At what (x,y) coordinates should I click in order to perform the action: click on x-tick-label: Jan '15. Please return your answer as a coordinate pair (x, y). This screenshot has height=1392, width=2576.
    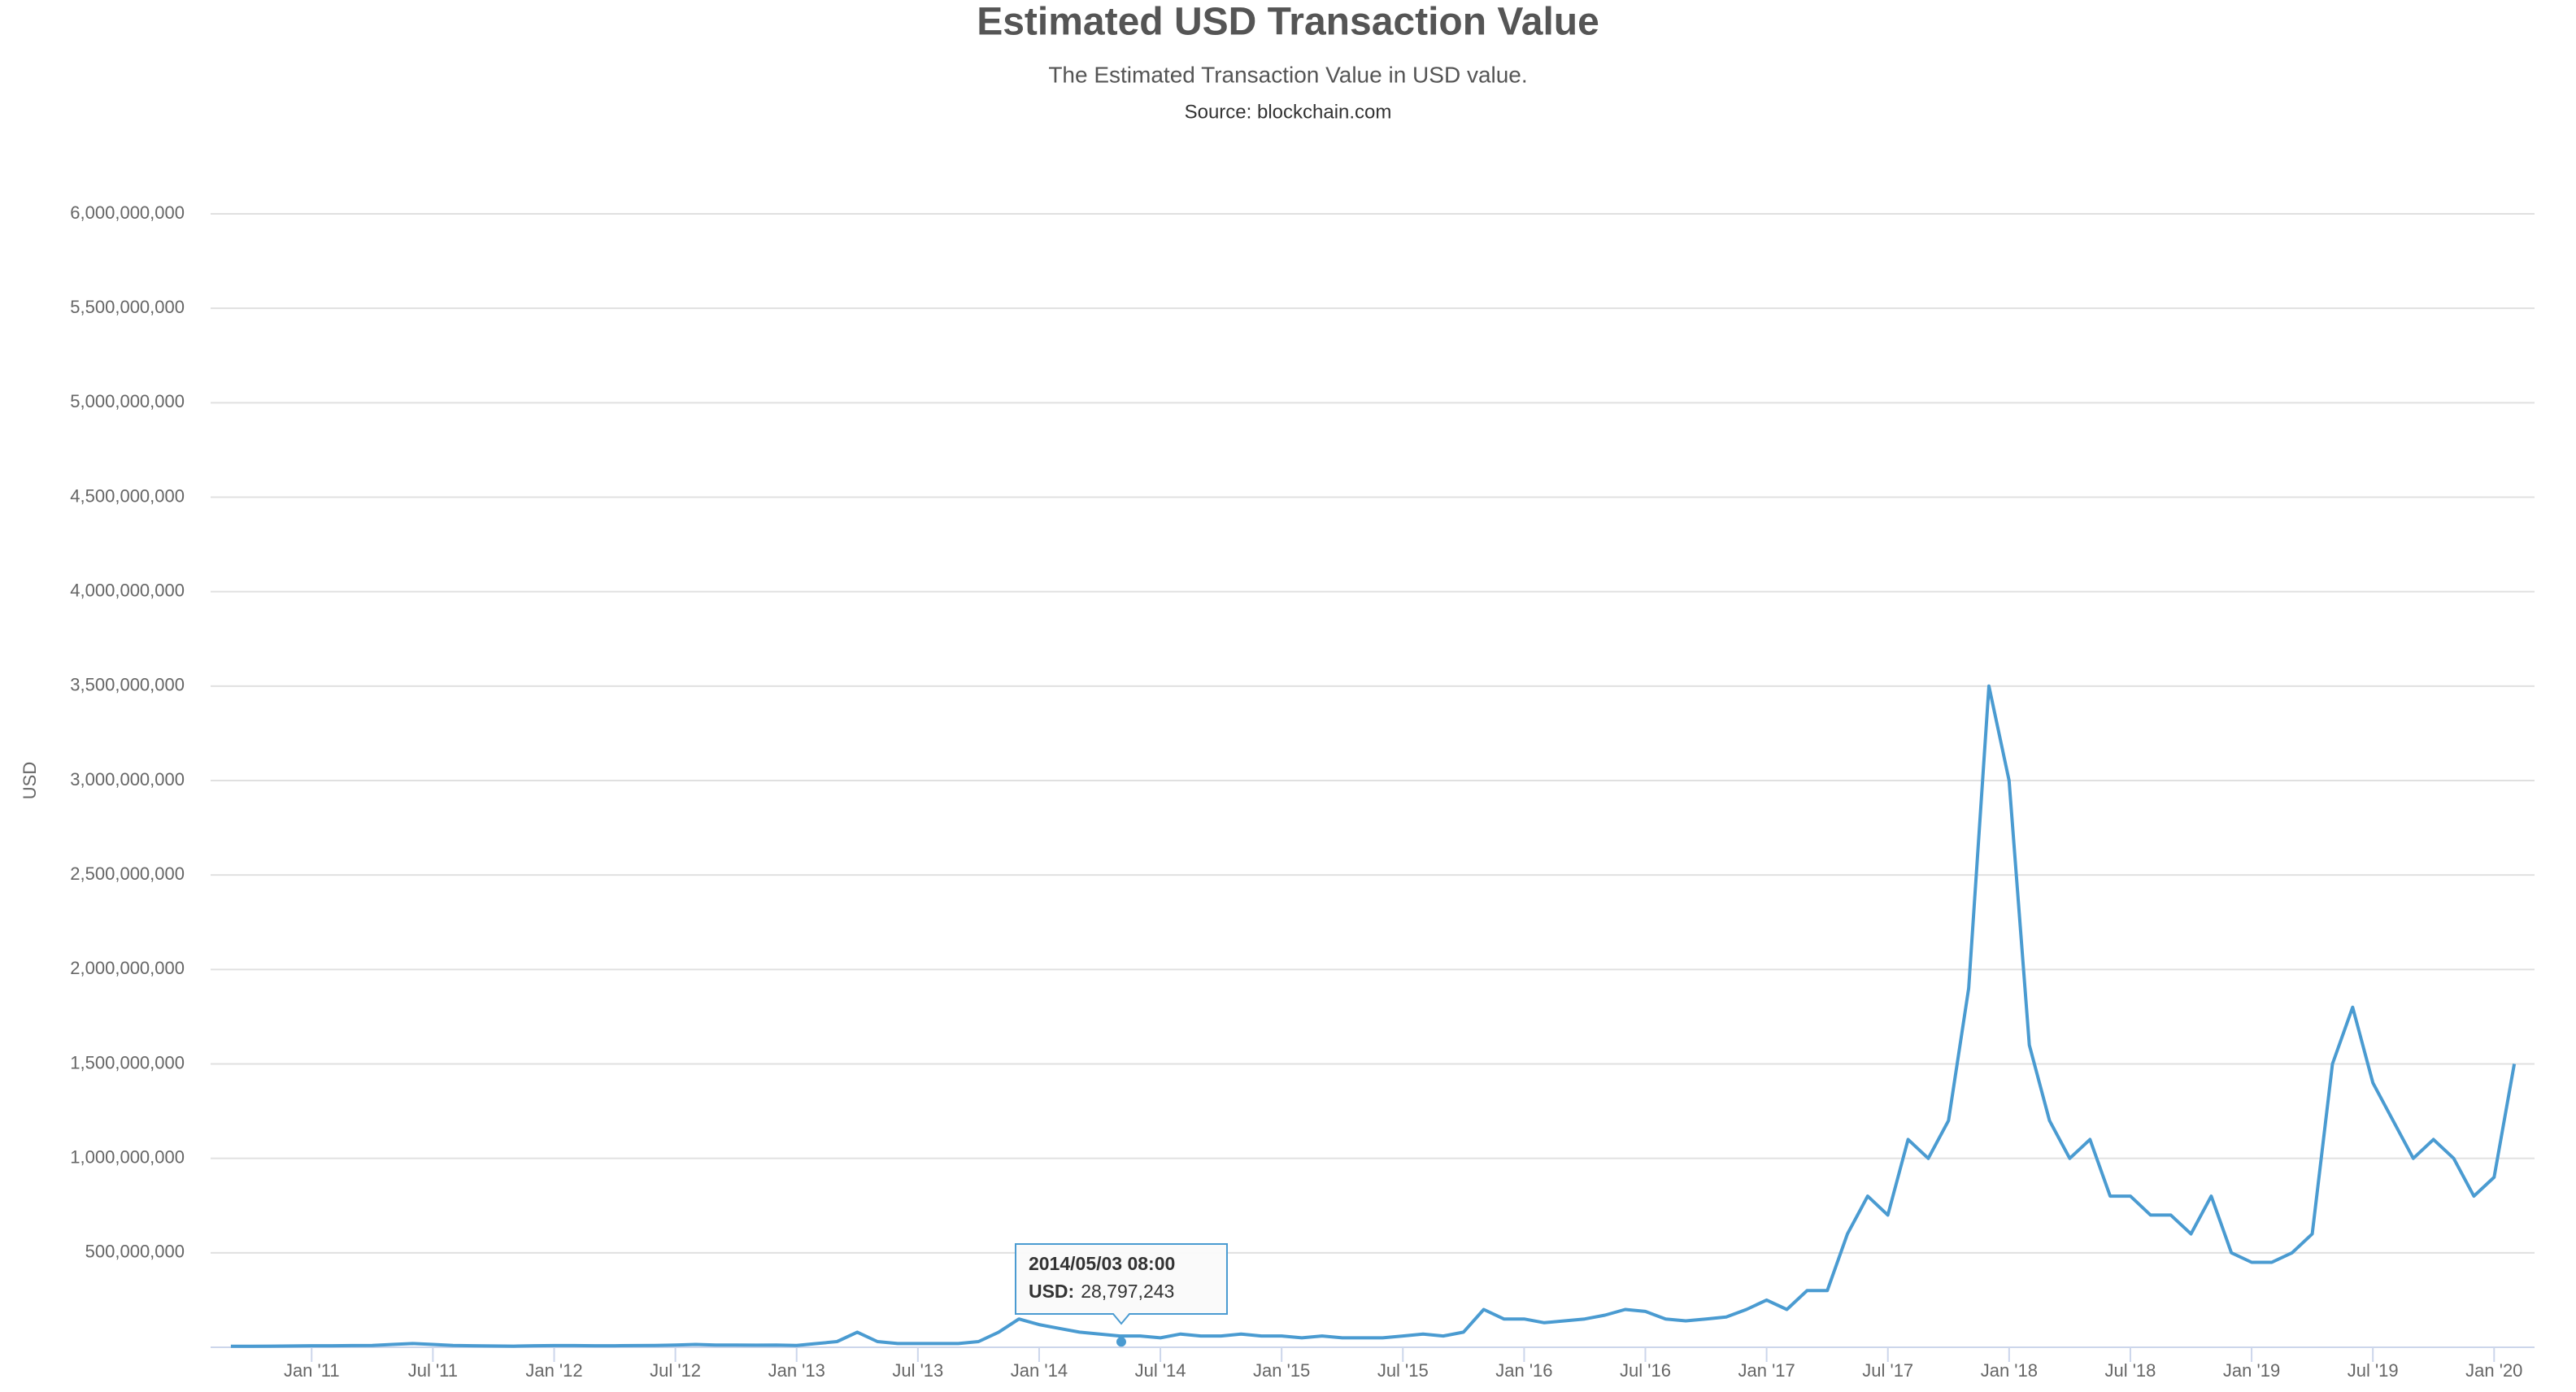
    Looking at the image, I should click on (1282, 1370).